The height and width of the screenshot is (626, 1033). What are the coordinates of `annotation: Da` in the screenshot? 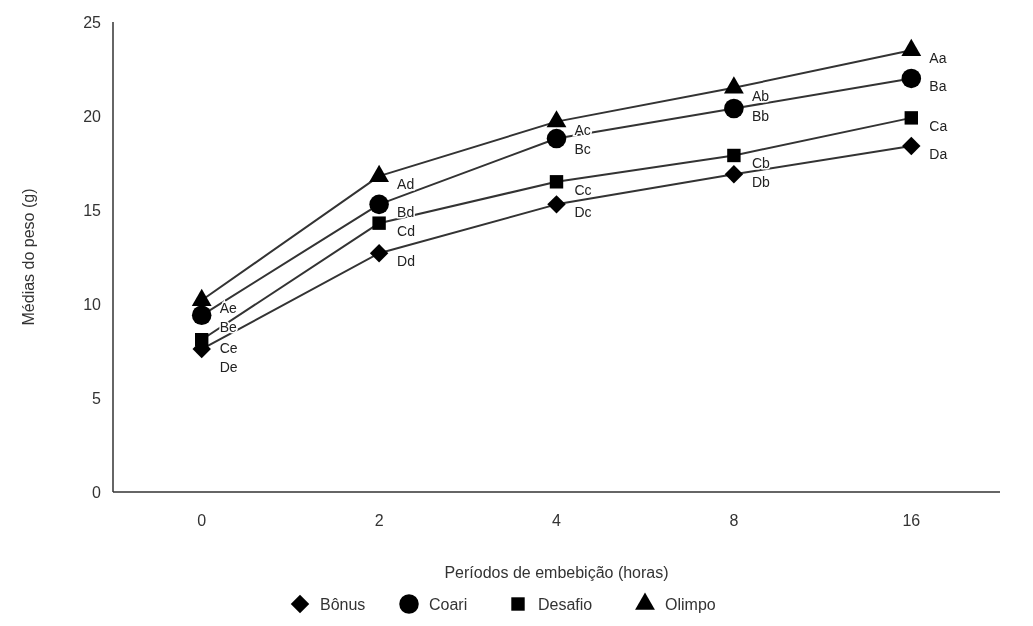 It's located at (938, 153).